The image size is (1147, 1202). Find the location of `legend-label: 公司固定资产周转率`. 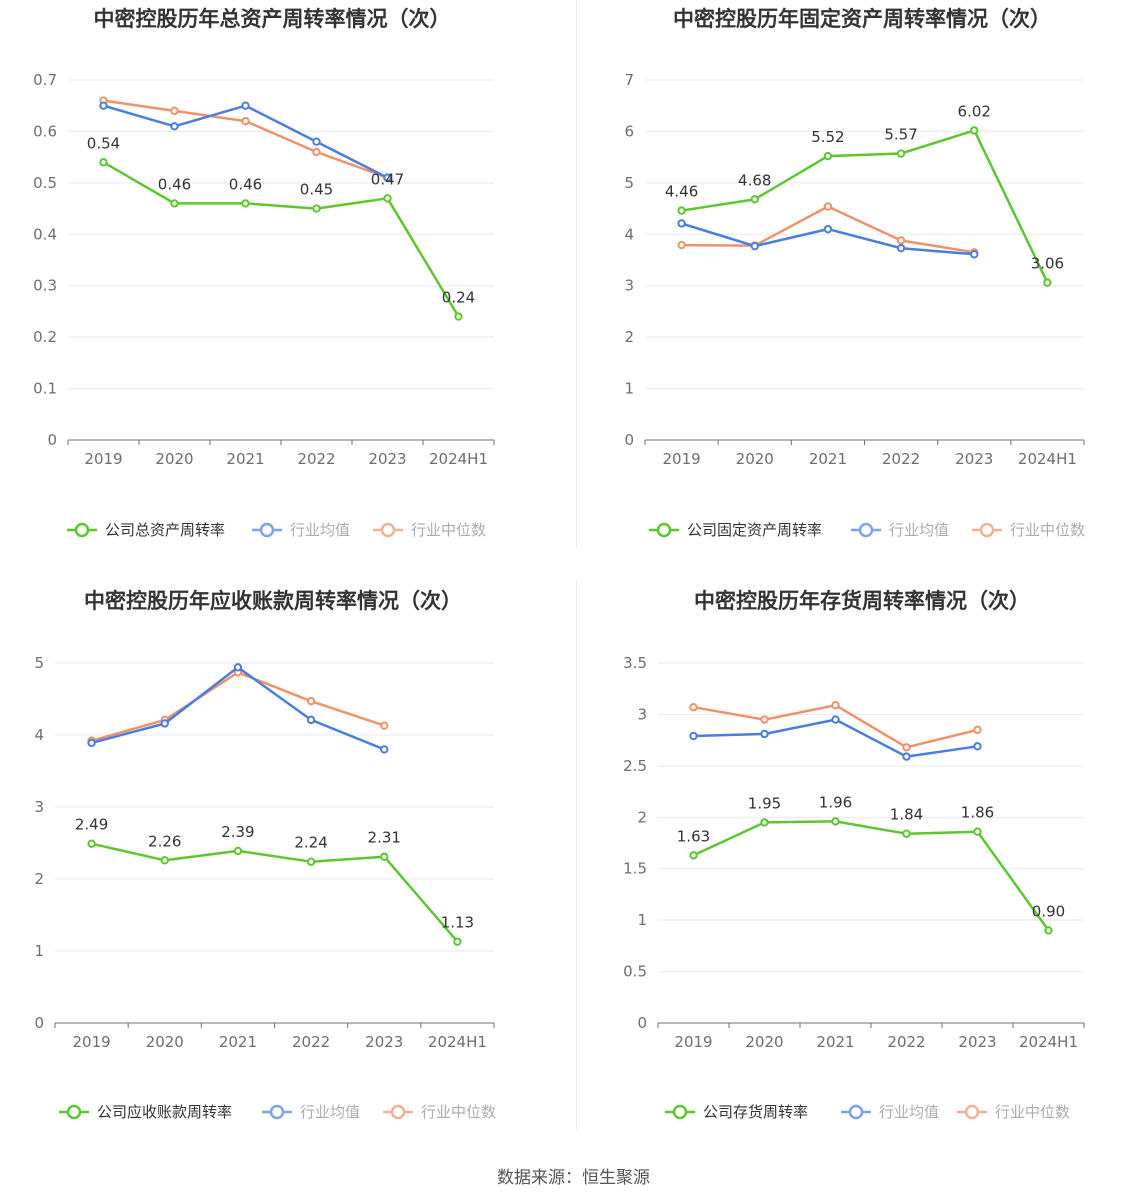

legend-label: 公司固定资产周转率 is located at coordinates (754, 530).